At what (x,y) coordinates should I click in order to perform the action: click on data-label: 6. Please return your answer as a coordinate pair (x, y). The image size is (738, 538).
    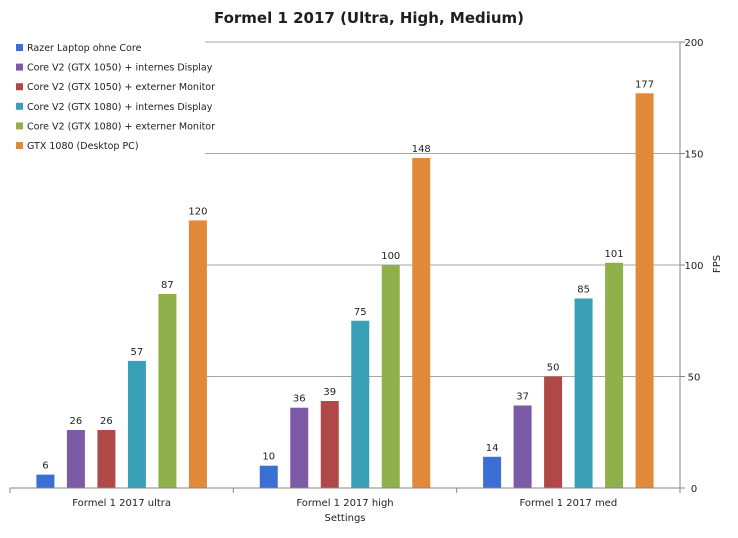
    Looking at the image, I should click on (45, 466).